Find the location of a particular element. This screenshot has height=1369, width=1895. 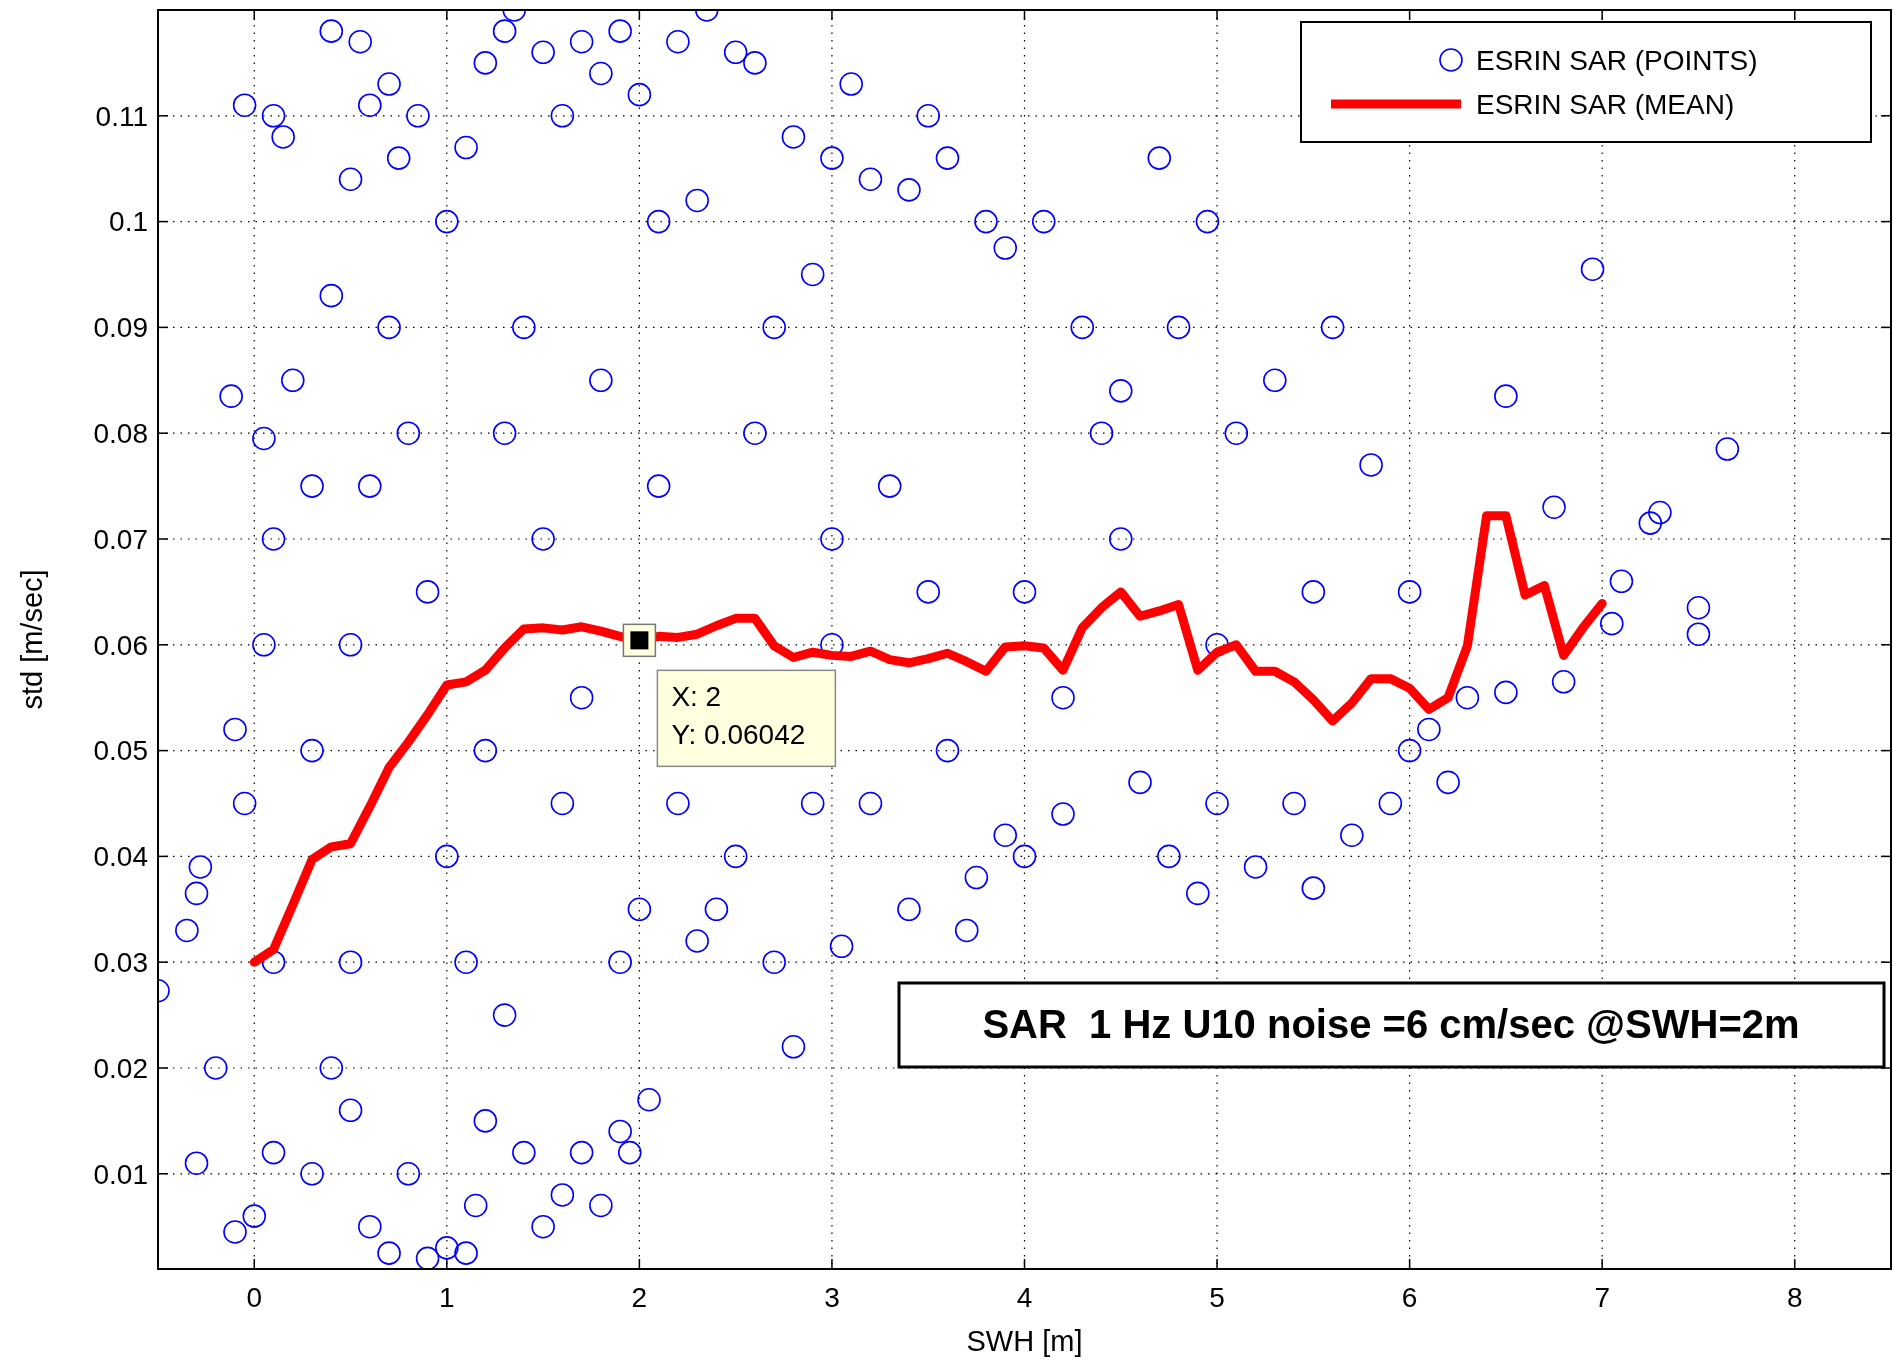

x-tick-label: 8 is located at coordinates (1794, 1297).